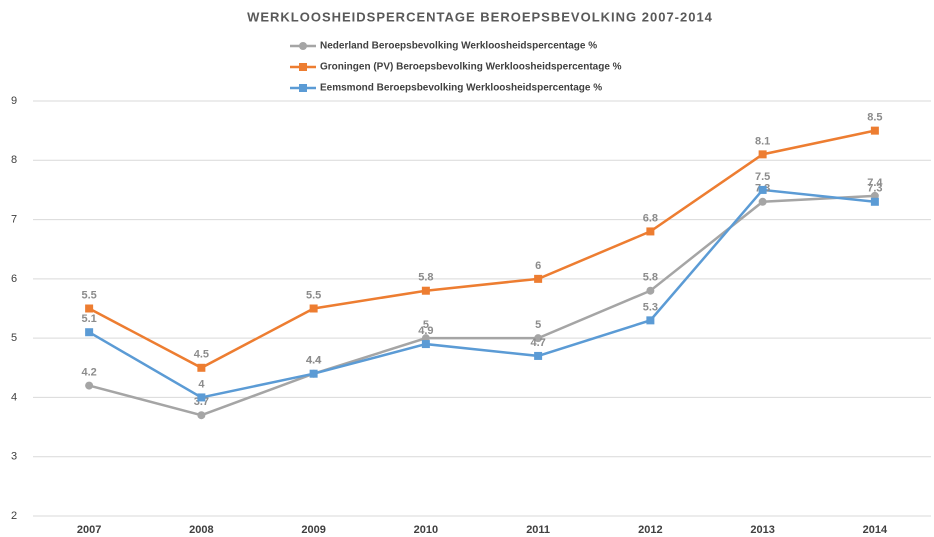 This screenshot has width=934, height=537. What do you see at coordinates (89, 530) in the screenshot?
I see `x-tick-label: 2007` at bounding box center [89, 530].